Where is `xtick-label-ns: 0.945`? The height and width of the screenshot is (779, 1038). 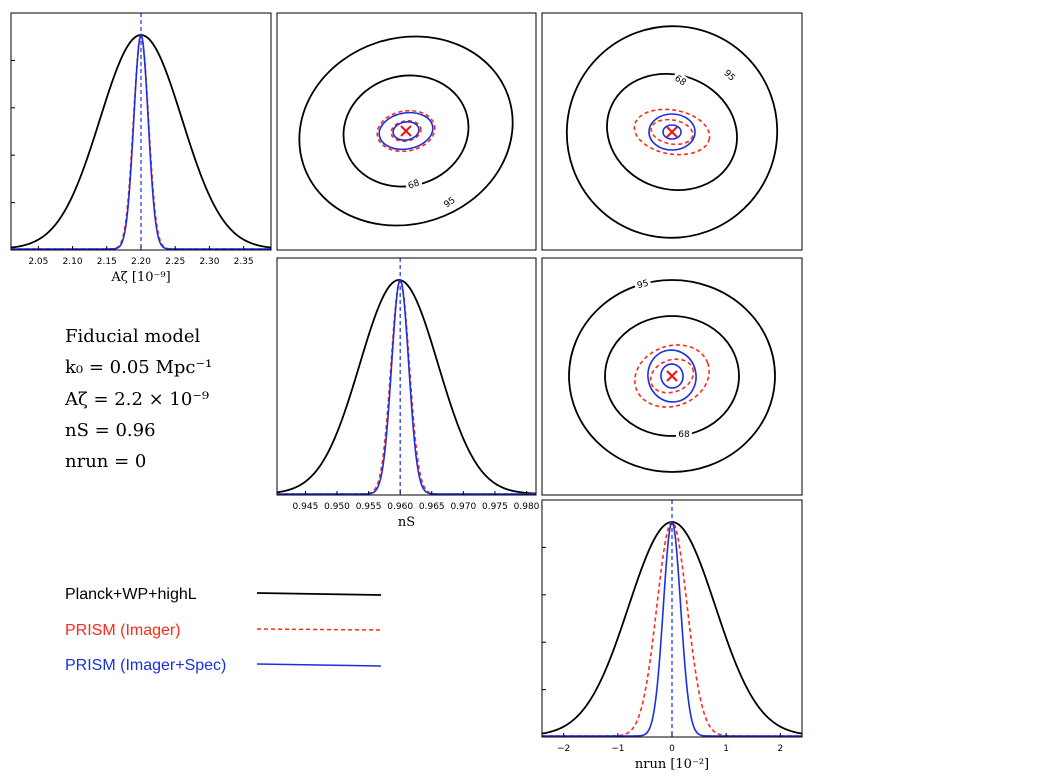
xtick-label-ns: 0.945 is located at coordinates (306, 507).